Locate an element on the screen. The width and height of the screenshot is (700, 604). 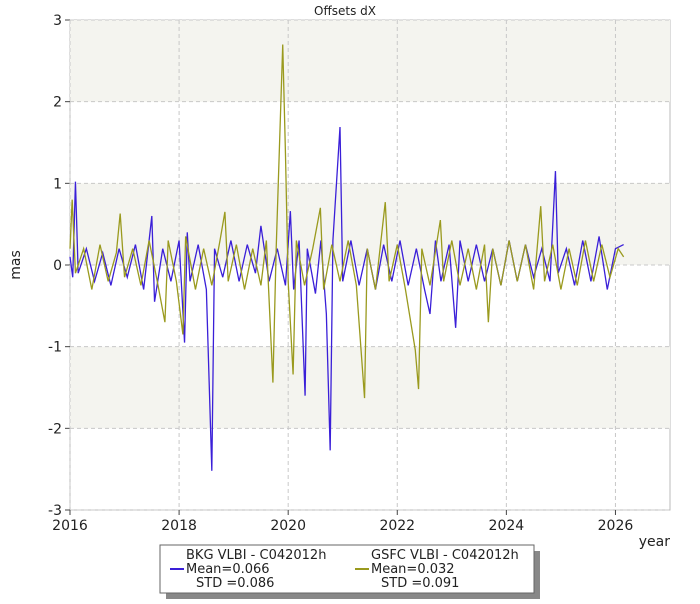
x-tick-label: 2018 is located at coordinates (179, 526).